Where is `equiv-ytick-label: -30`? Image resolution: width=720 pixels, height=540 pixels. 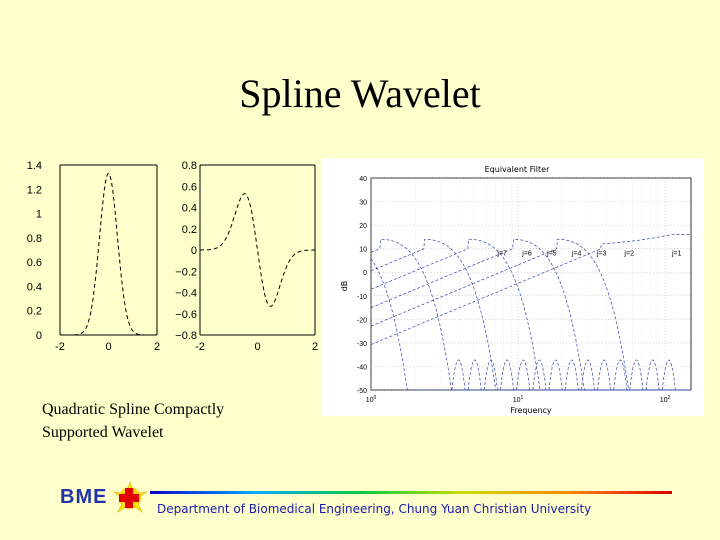 equiv-ytick-label: -30 is located at coordinates (362, 344).